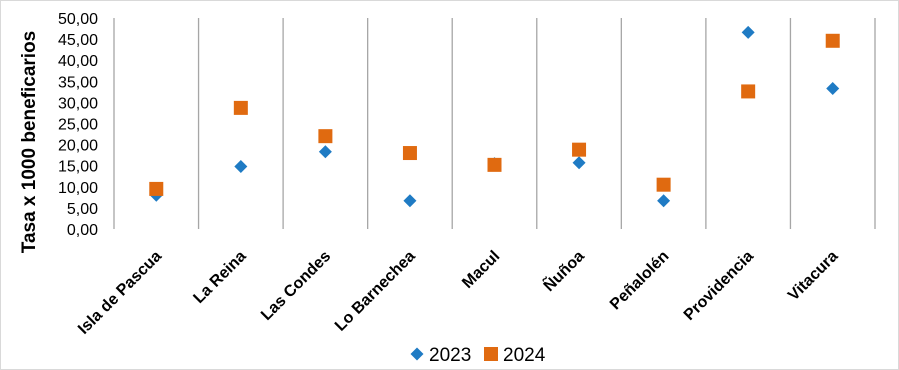 This screenshot has width=899, height=370. What do you see at coordinates (78, 167) in the screenshot?
I see `y-tick-label: 15,00` at bounding box center [78, 167].